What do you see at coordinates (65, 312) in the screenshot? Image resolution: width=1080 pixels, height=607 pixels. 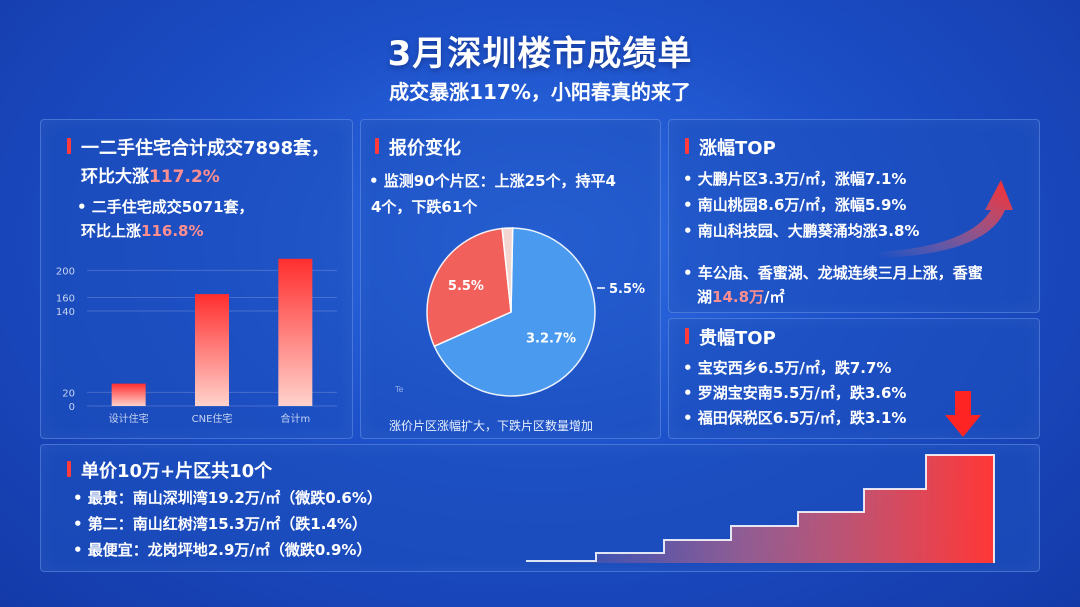 I see `bar-y-tick-label: 140` at bounding box center [65, 312].